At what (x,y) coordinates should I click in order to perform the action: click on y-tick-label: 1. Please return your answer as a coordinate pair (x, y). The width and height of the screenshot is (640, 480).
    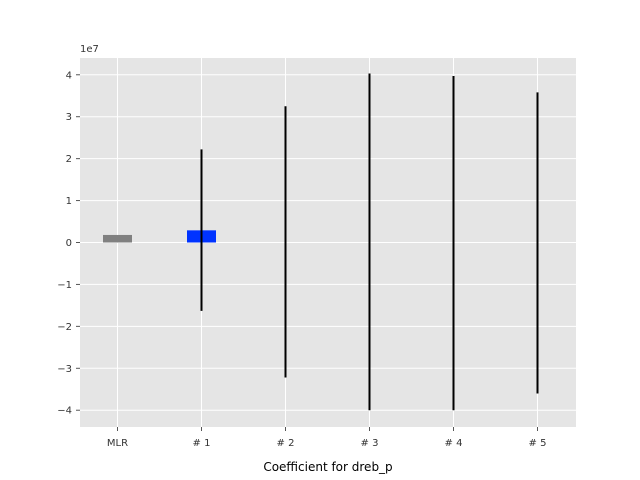
    Looking at the image, I should click on (69, 201).